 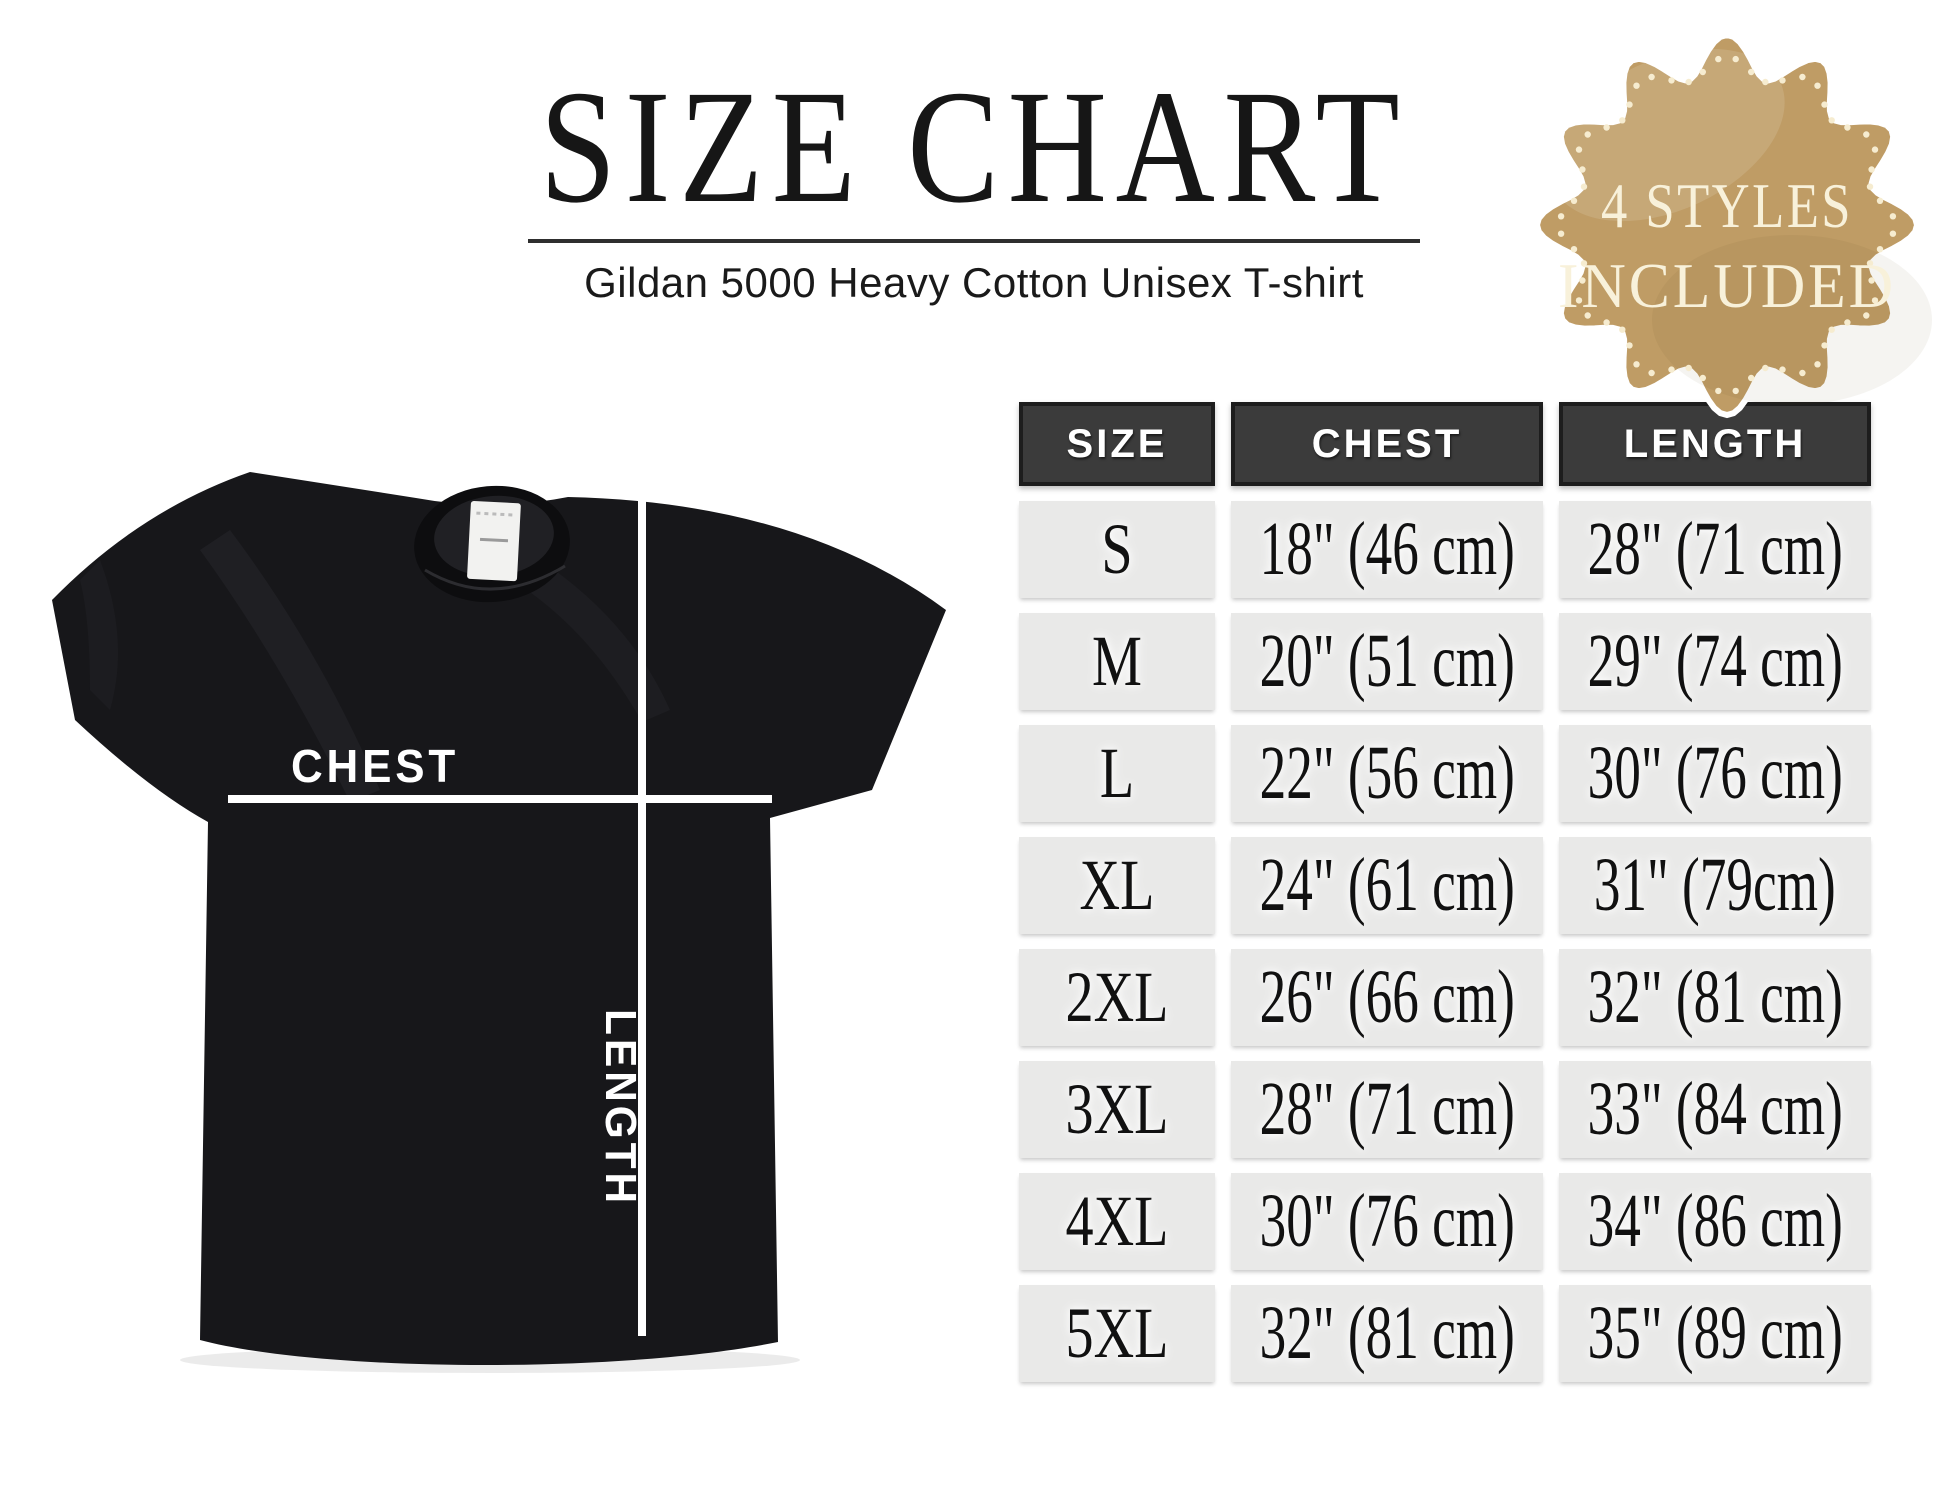 I want to click on cell-value: 22" (56 cm), so click(x=1387, y=773).